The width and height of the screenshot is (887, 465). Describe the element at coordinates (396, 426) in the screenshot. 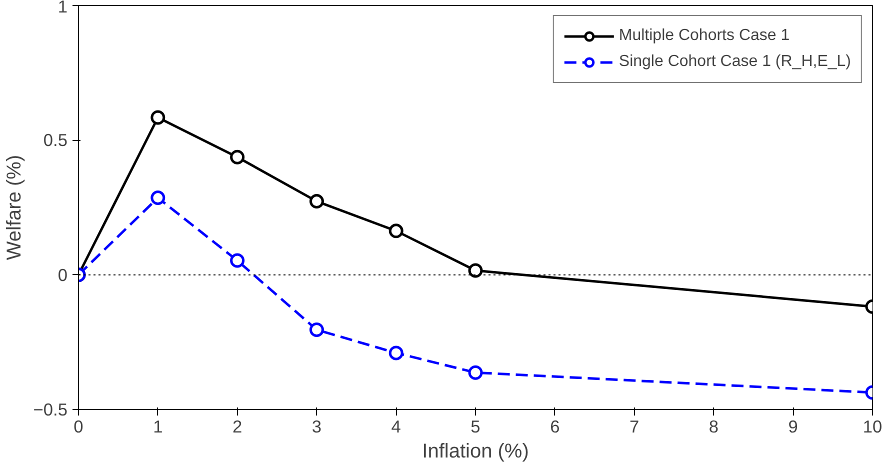

I see `x-tick-label: 4` at that location.